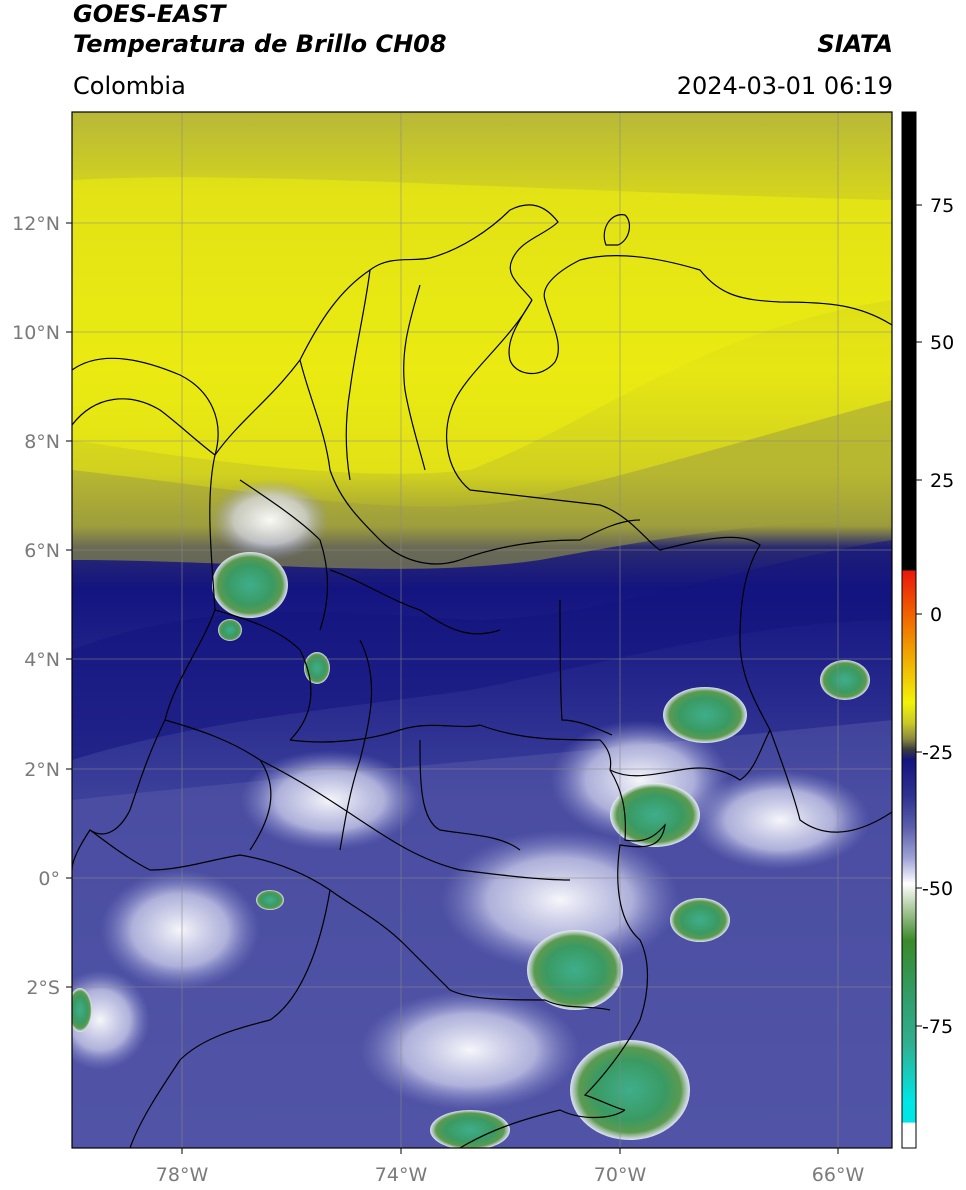  I want to click on lat-label-4n: 4°N, so click(42, 660).